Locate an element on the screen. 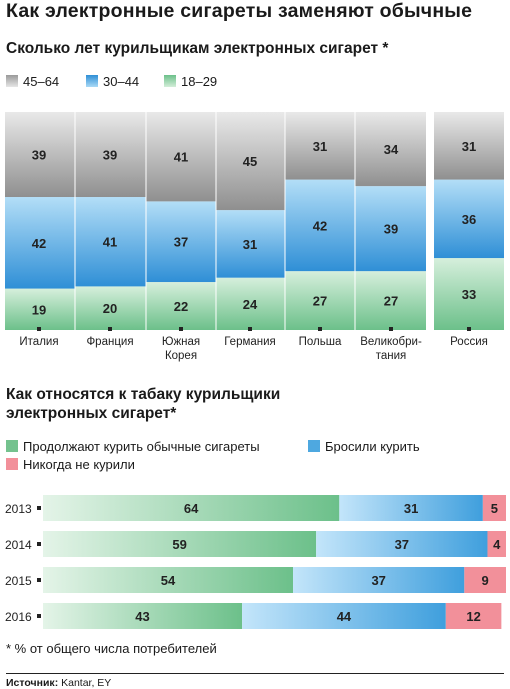  legend-swatch-gray is located at coordinates (12, 81).